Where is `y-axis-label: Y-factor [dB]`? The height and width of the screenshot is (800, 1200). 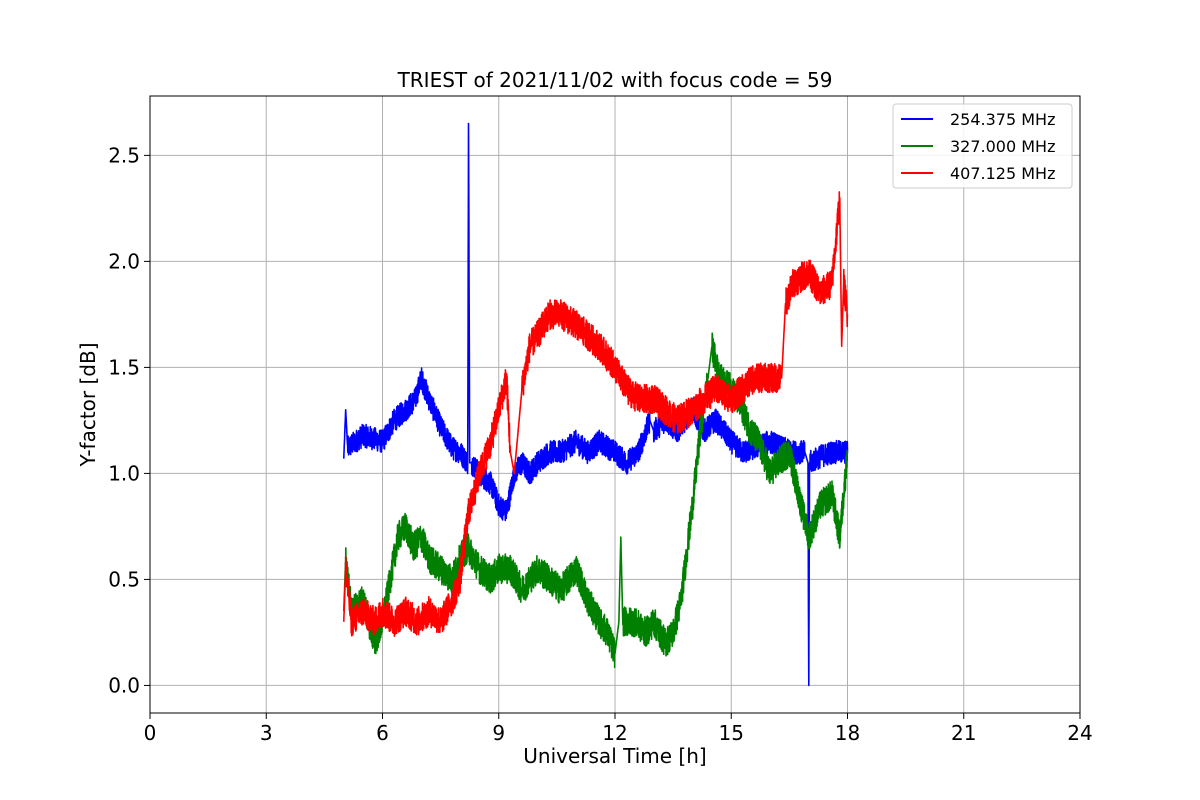
y-axis-label: Y-factor [dB] is located at coordinates (88, 404).